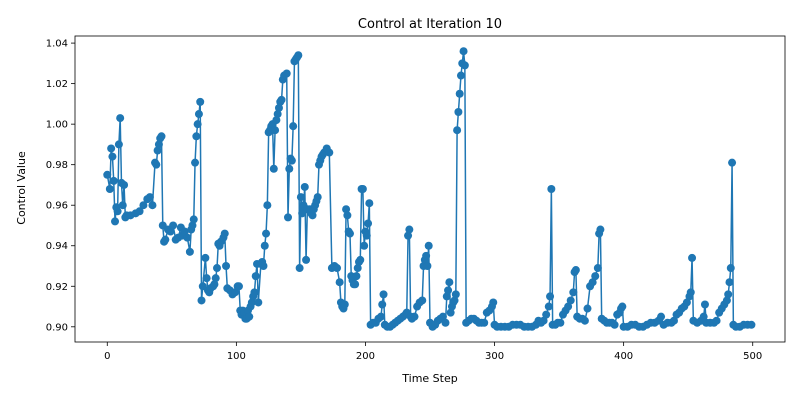  I want to click on x-tick-label: 300, so click(494, 356).